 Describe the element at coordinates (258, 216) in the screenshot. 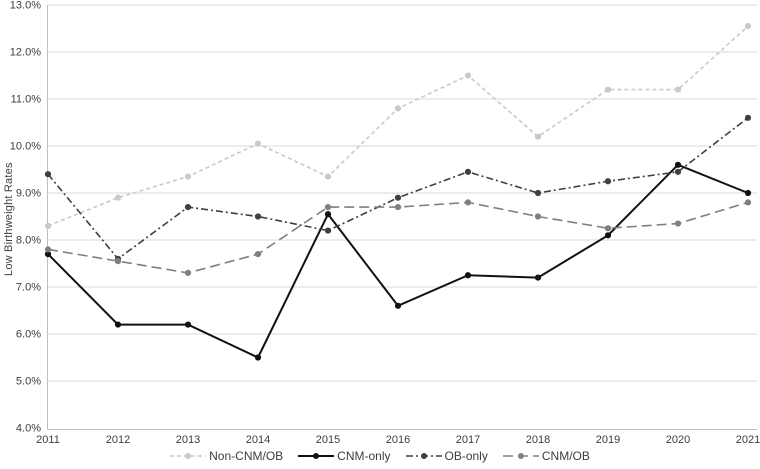

I see `point-ob-only-2014` at that location.